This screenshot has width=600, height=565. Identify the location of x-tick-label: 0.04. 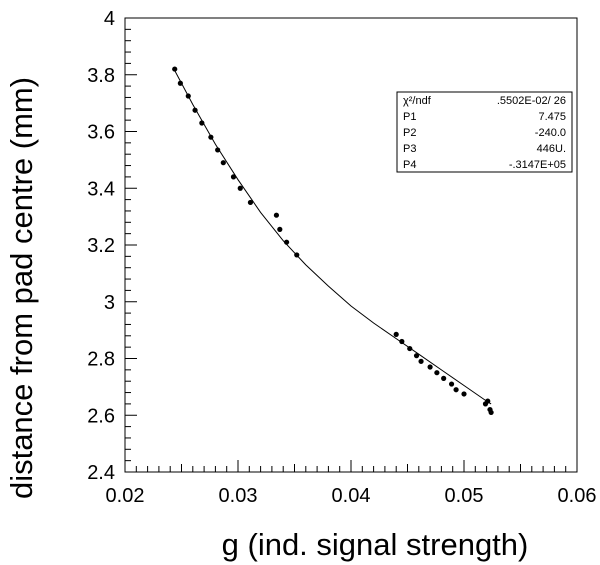
(351, 496).